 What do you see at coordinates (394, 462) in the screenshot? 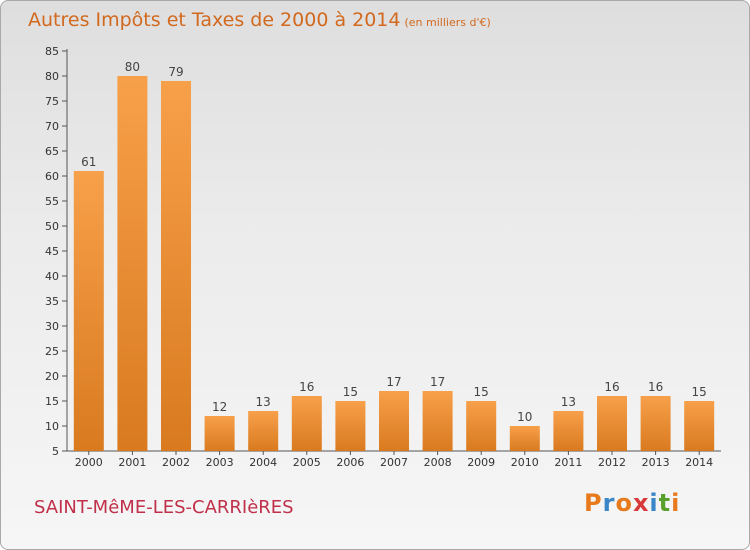
I see `x-tick-label: 2007` at bounding box center [394, 462].